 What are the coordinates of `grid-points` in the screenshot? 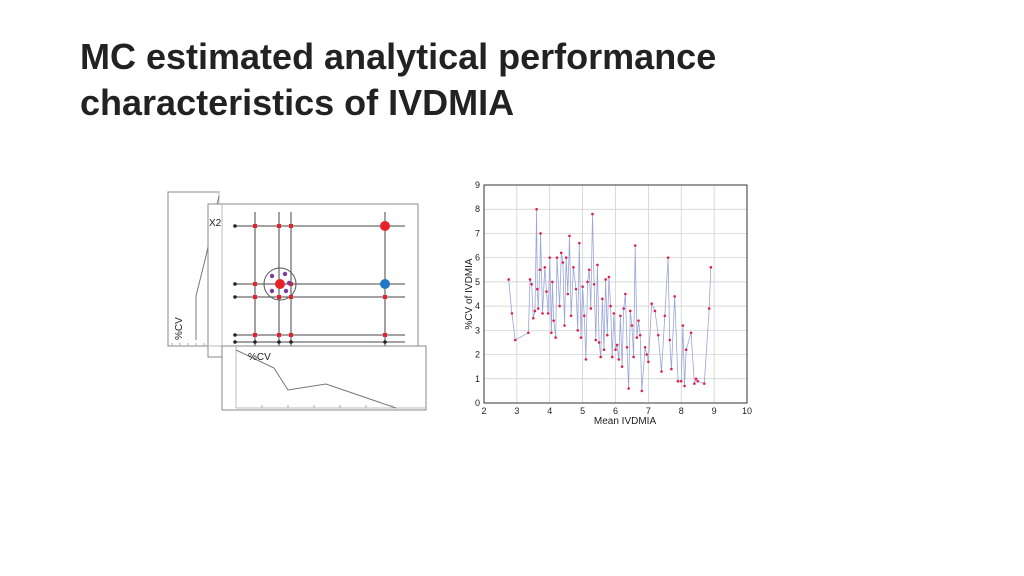 It's located at (320, 280).